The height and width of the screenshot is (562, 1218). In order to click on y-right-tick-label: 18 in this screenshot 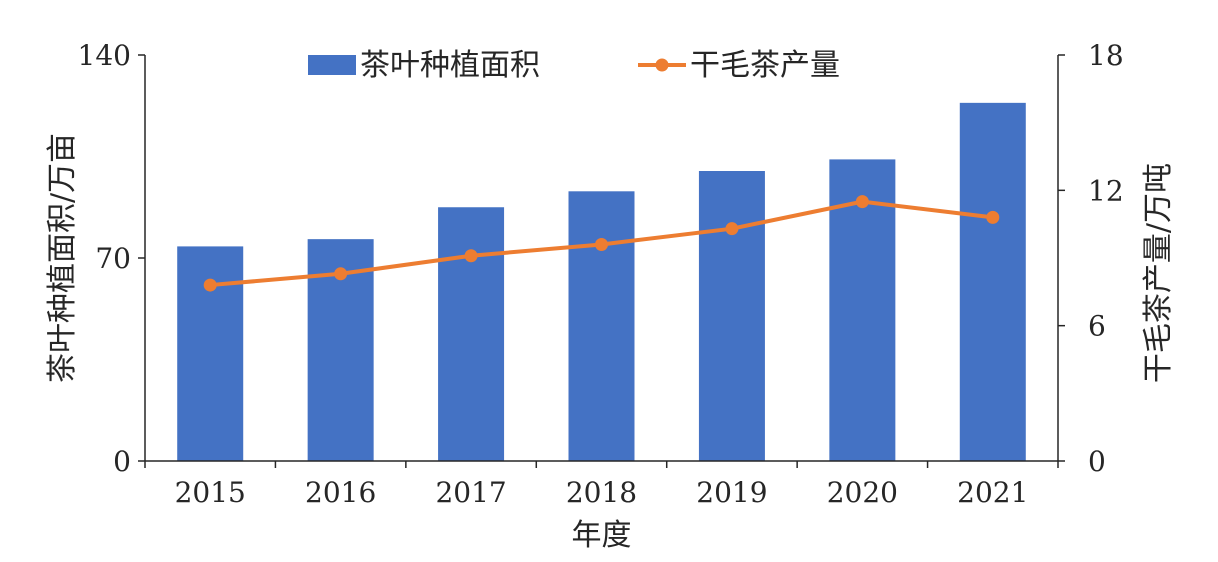, I will do `click(1106, 55)`.